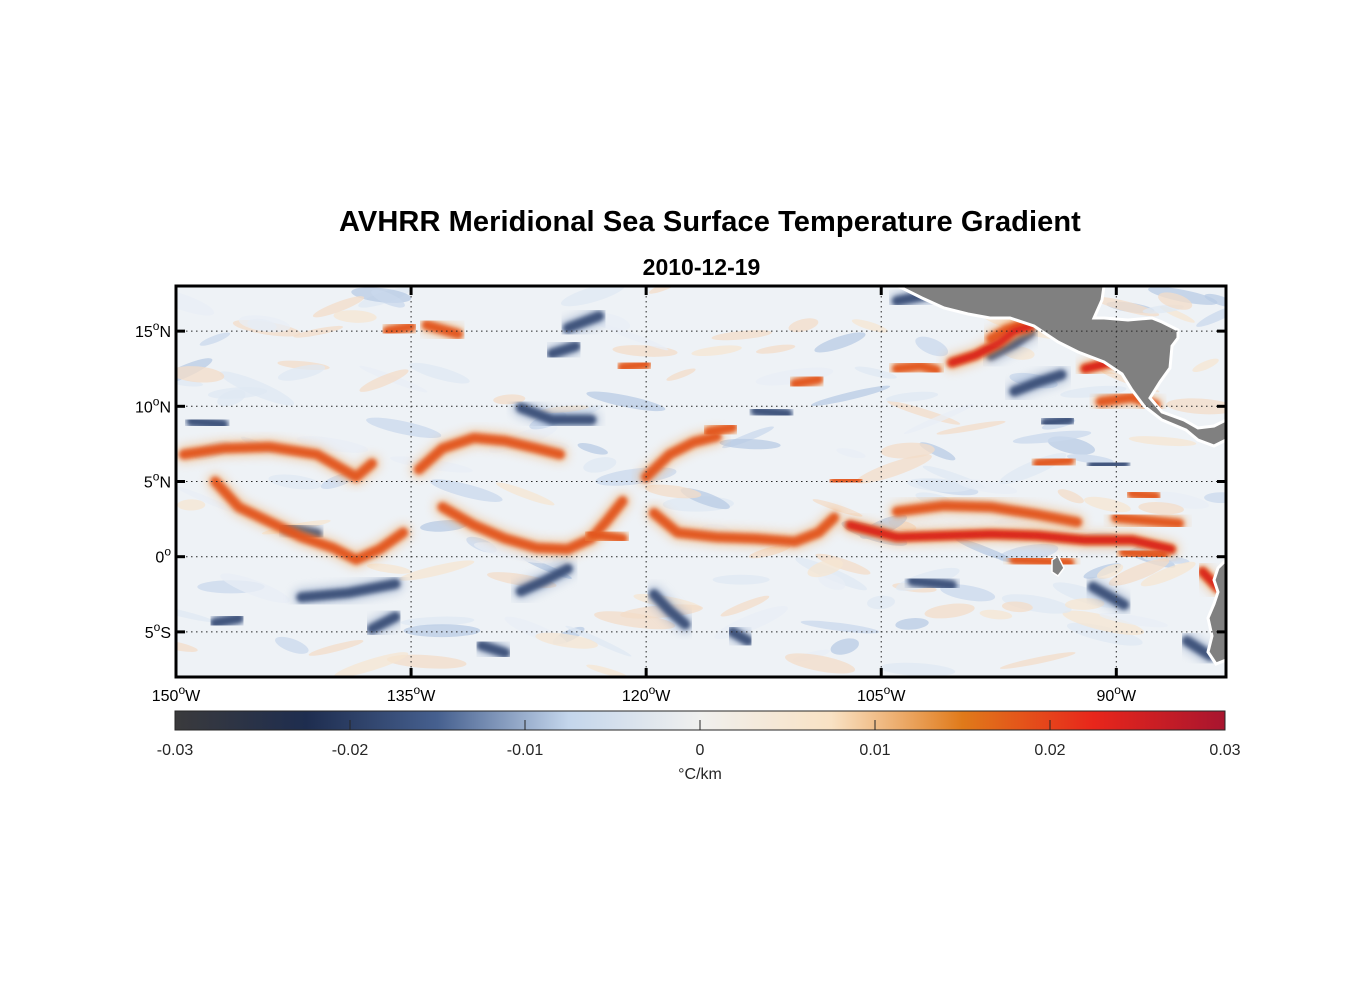  What do you see at coordinates (991, 344) in the screenshot?
I see `strong-positive-core` at bounding box center [991, 344].